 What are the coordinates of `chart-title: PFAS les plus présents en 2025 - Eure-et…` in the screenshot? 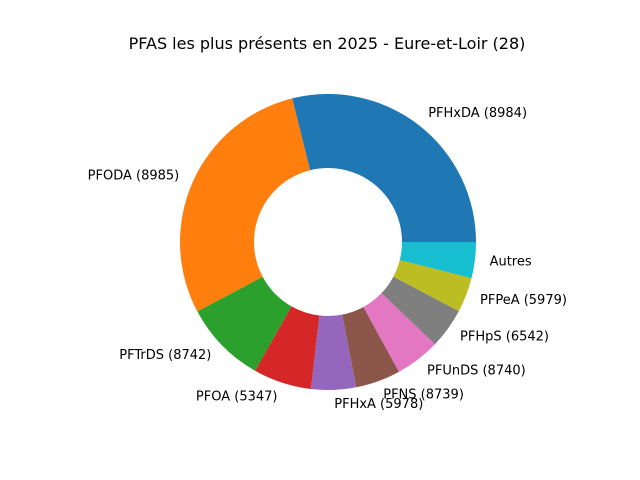 It's located at (327, 43).